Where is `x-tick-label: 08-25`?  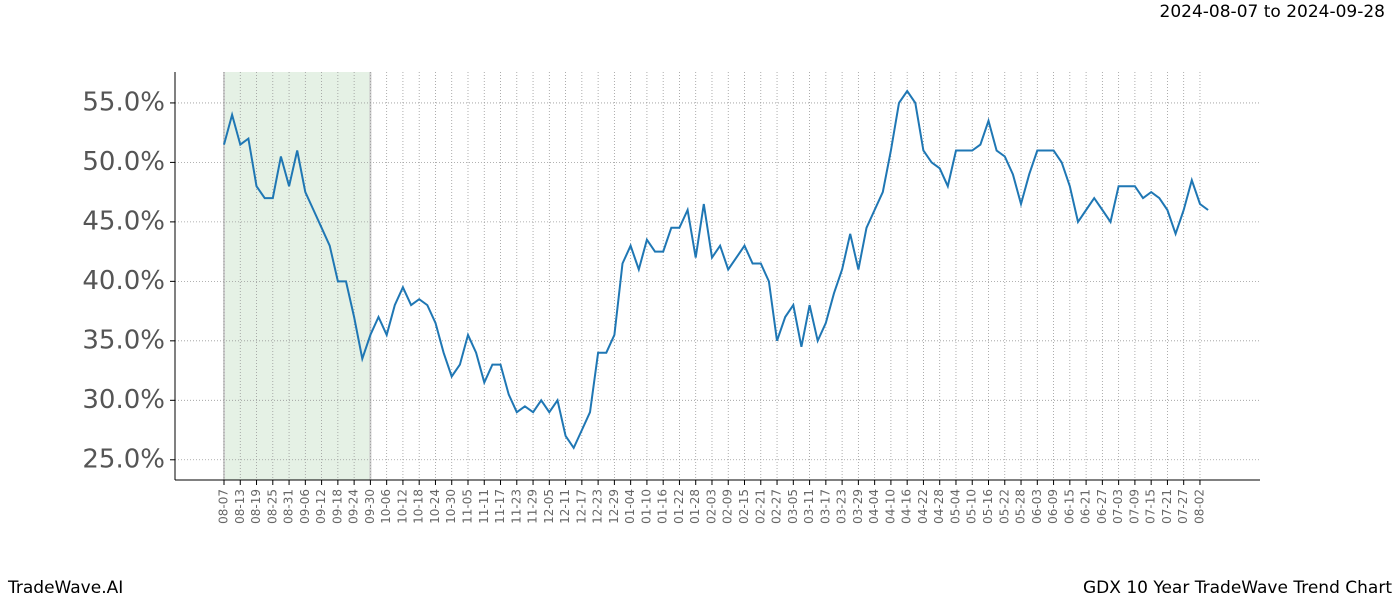 x-tick-label: 08-25 is located at coordinates (272, 506).